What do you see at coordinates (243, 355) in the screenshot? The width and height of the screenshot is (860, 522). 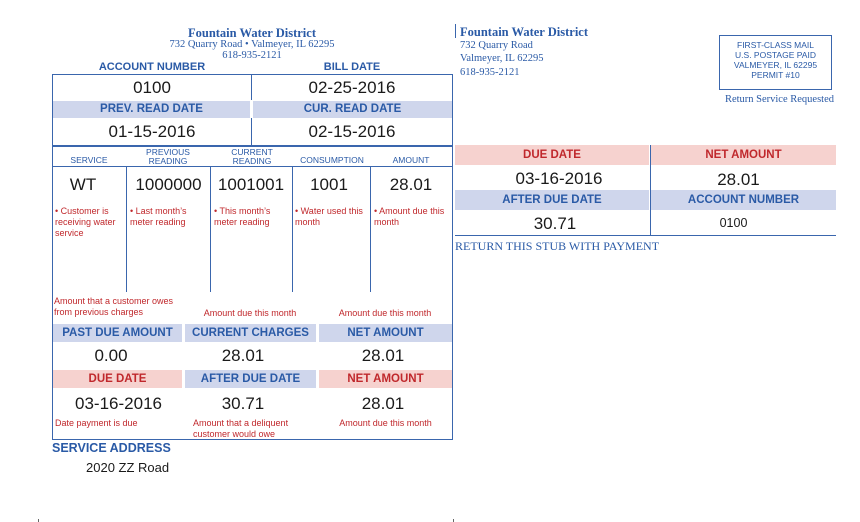 I see `current-charges-value: 28.01` at bounding box center [243, 355].